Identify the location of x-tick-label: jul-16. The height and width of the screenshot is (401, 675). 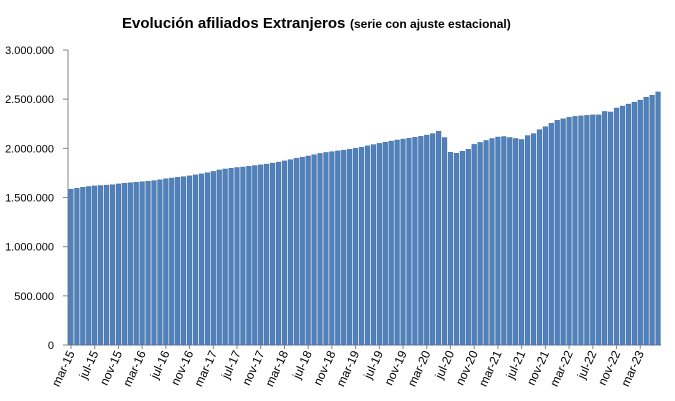
(160, 365).